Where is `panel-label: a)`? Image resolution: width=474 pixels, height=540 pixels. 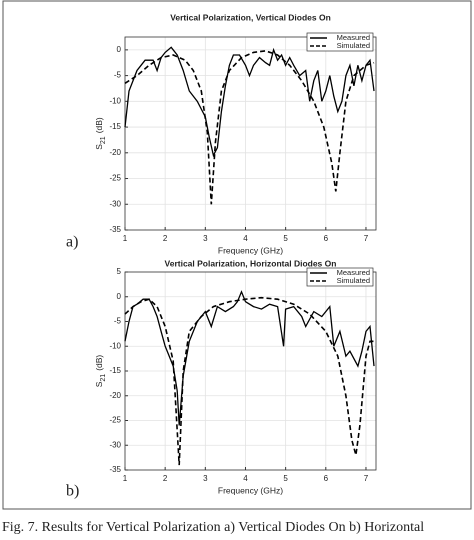
panel-label: a) is located at coordinates (72, 242).